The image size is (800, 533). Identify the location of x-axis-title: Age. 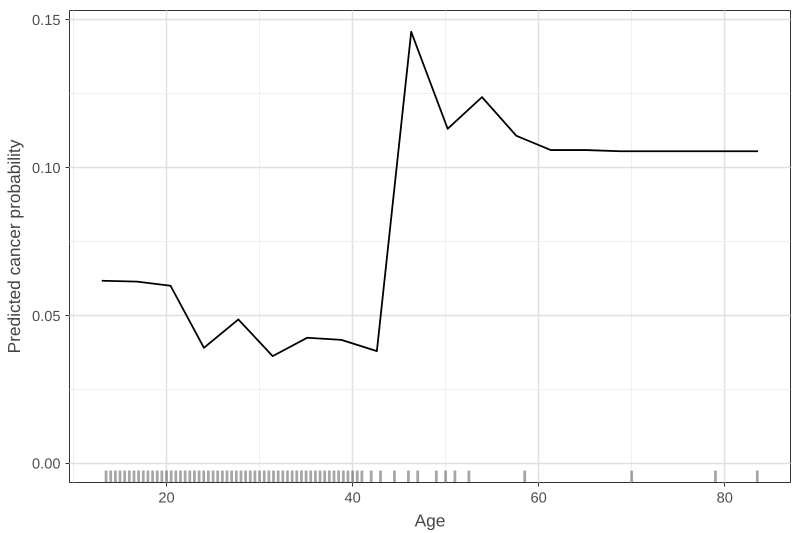
(430, 520).